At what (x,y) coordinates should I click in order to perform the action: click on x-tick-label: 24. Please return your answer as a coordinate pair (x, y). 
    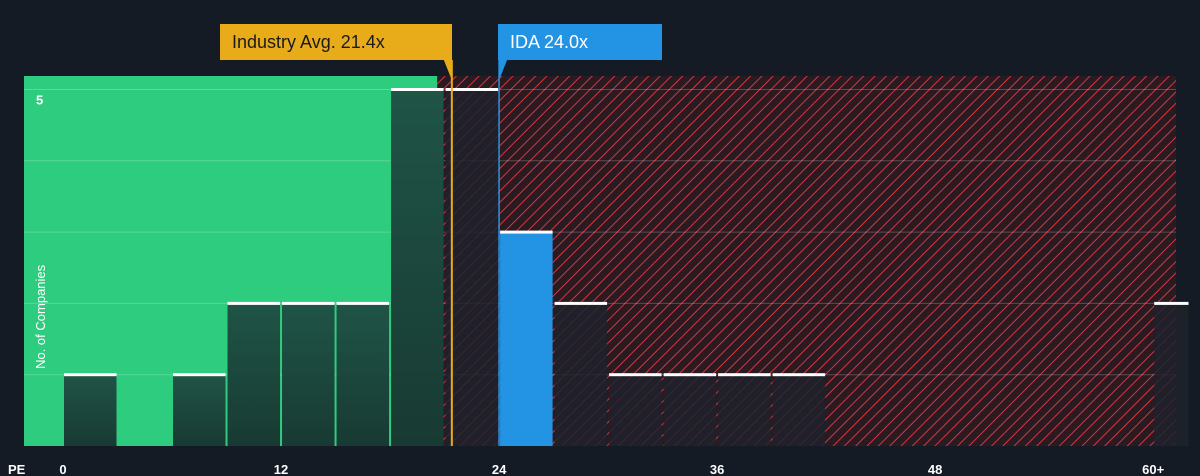
    Looking at the image, I should click on (499, 469).